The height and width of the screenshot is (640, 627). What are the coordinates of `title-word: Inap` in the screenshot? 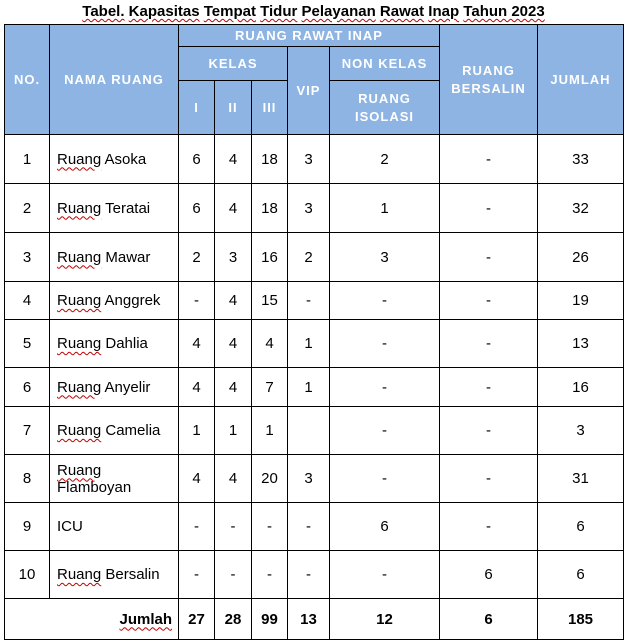 It's located at (444, 11).